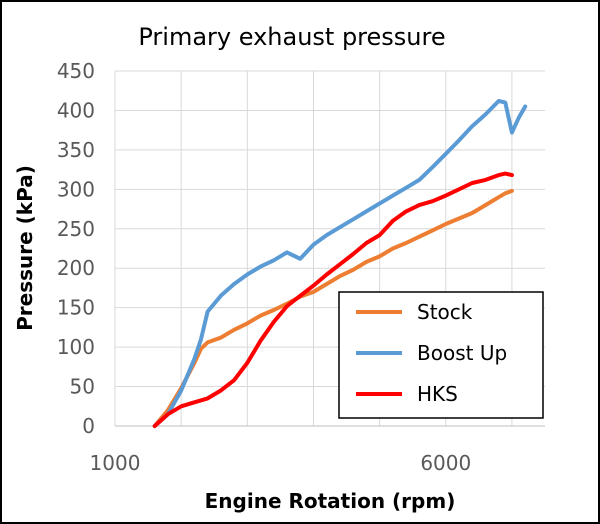 The width and height of the screenshot is (600, 524). Describe the element at coordinates (76, 150) in the screenshot. I see `y-tick-label: 350` at that location.